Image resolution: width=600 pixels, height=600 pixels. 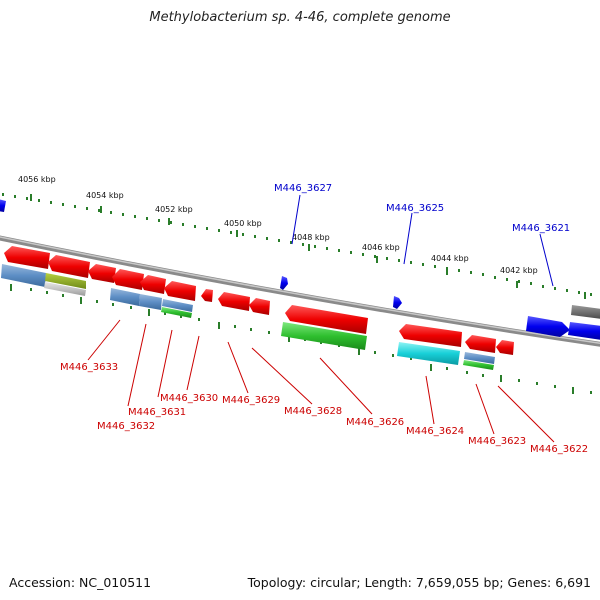 I want to click on scale-label: 4046 kbp, so click(x=381, y=247).